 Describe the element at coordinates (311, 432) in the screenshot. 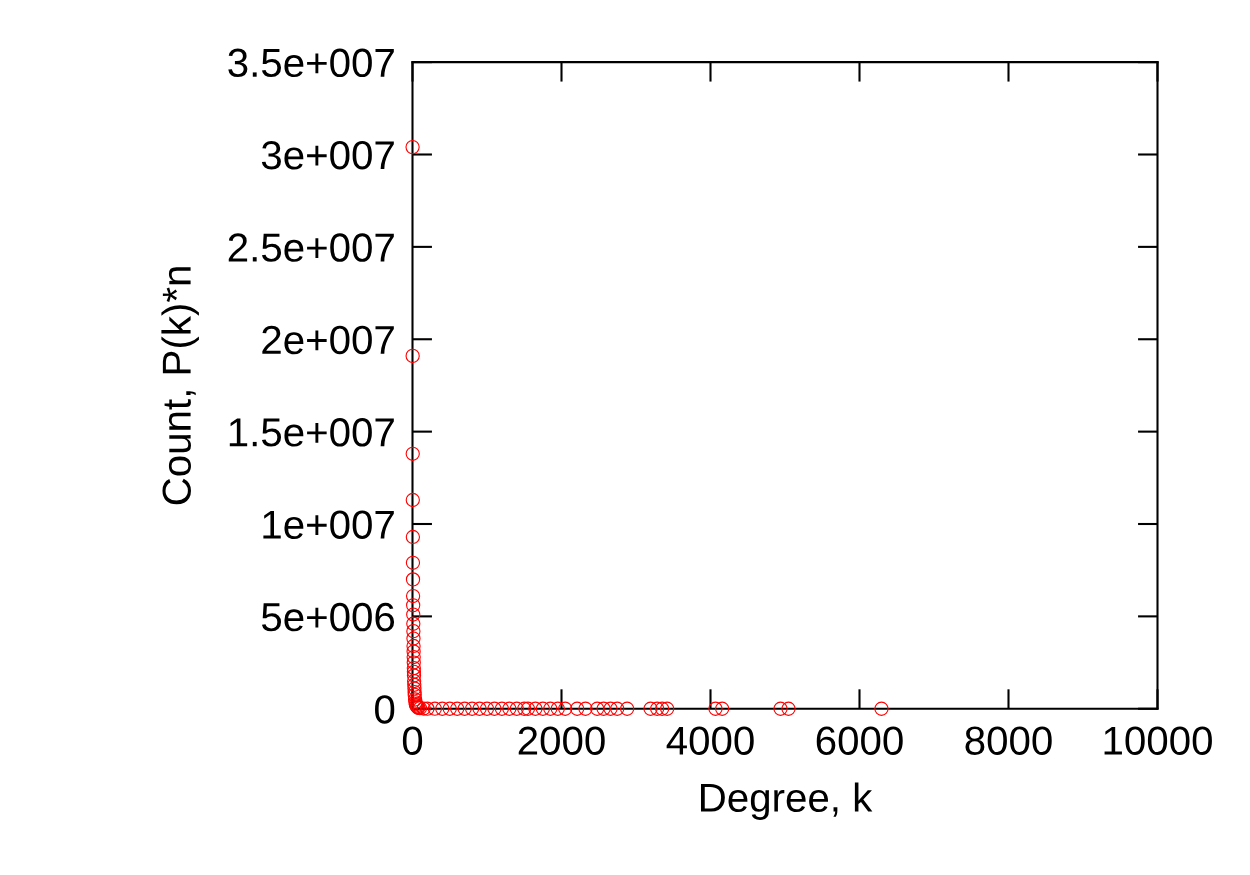

I see `y-tick-label: 1.5e+007` at that location.